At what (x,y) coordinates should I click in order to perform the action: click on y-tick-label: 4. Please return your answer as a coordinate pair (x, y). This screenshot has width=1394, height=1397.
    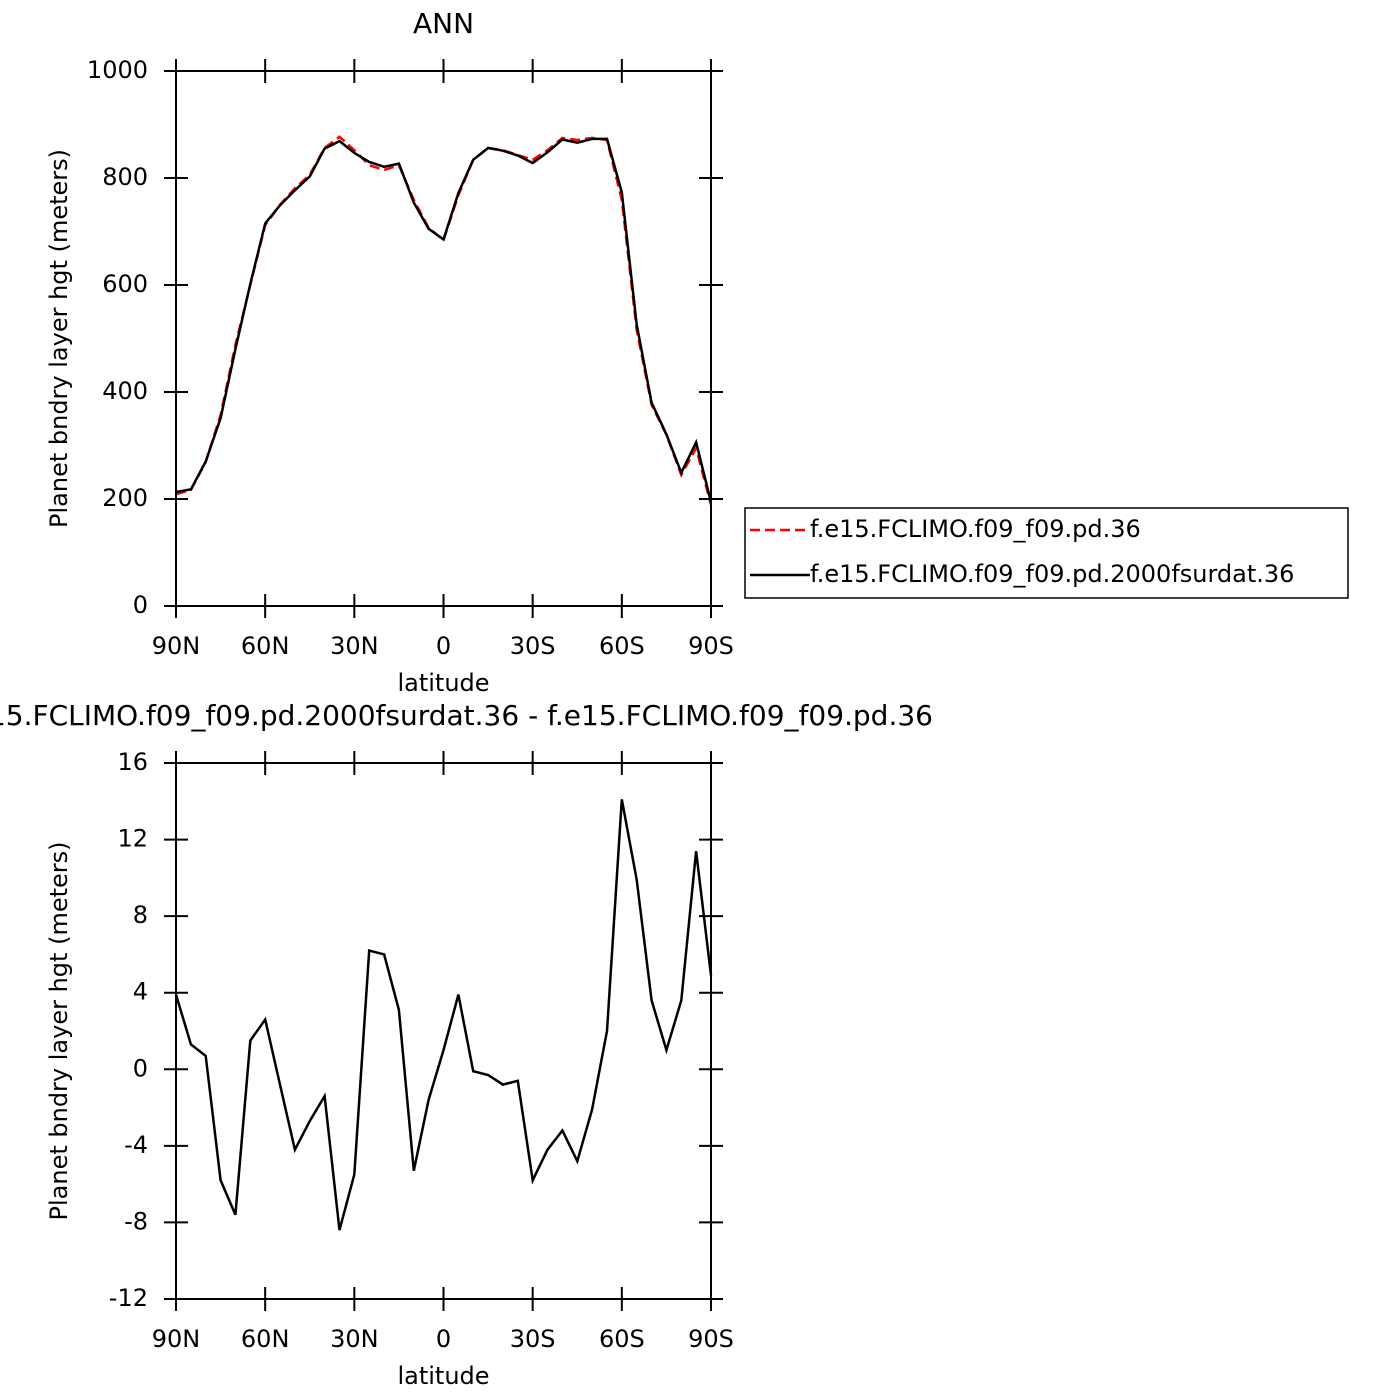
    Looking at the image, I should click on (140, 992).